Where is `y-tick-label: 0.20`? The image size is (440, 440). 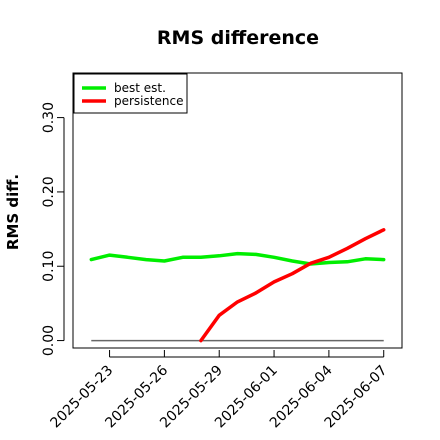
y-tick-label: 0.20 is located at coordinates (49, 191).